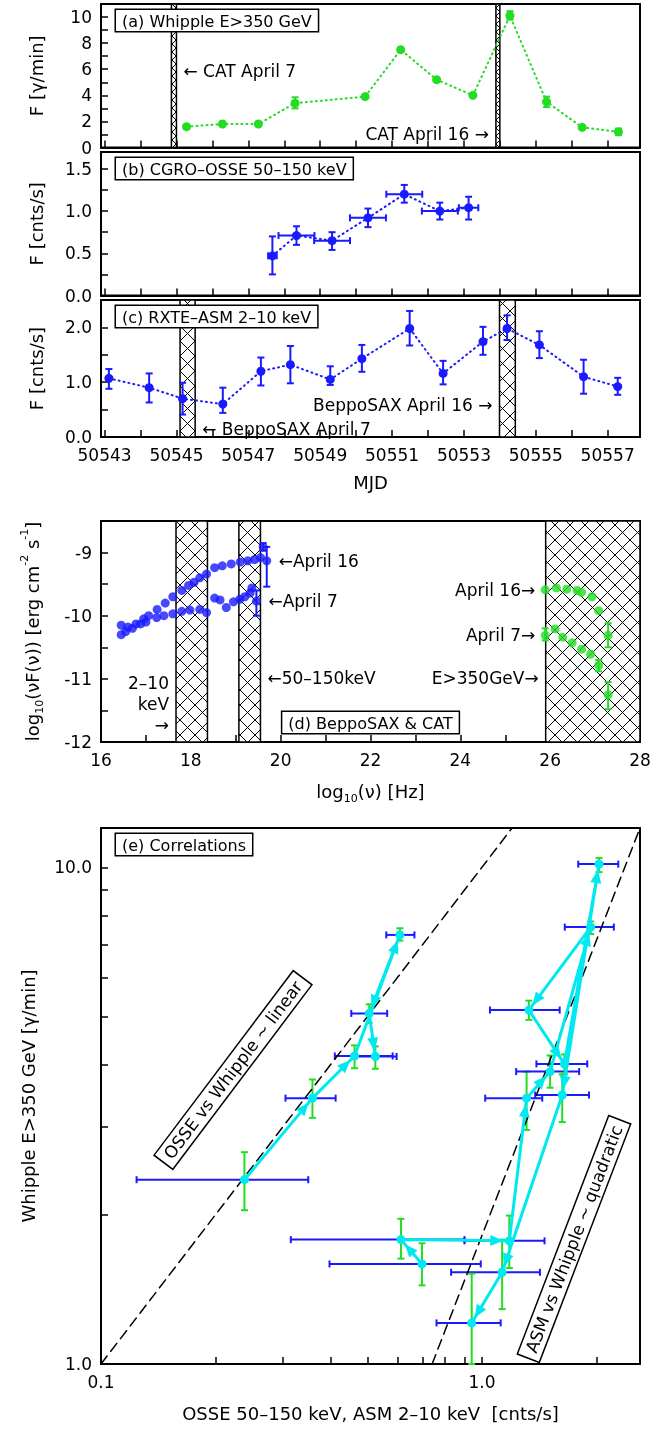 This screenshot has width=660, height=1431. What do you see at coordinates (28, 1096) in the screenshot?
I see `y-axis-title: Whipple E>350 GeV [γ/min]` at bounding box center [28, 1096].